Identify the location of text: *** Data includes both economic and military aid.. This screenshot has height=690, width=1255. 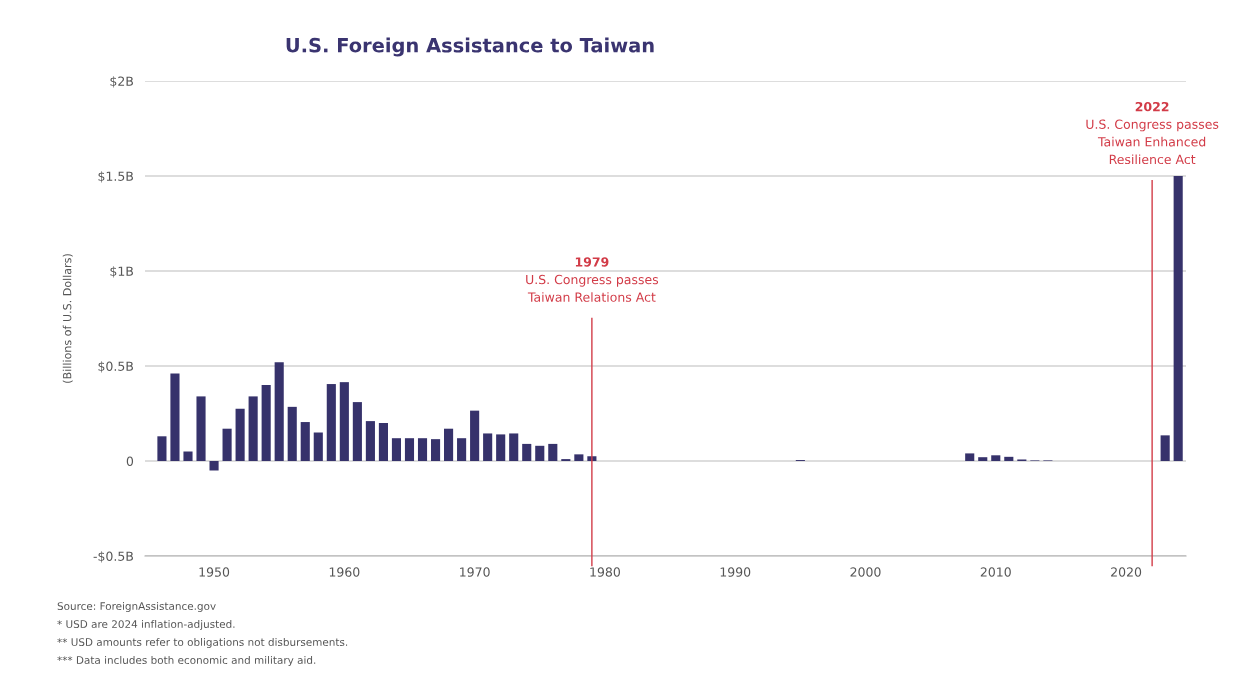
(186, 661).